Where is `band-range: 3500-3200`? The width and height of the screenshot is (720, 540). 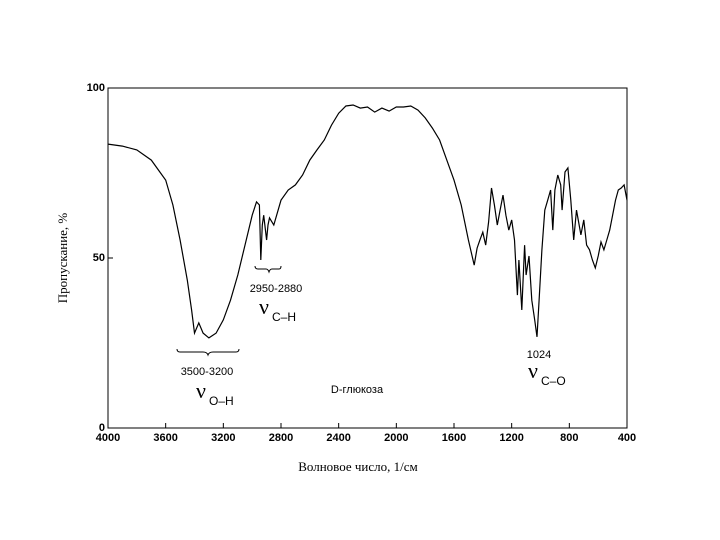
band-range: 3500-3200 is located at coordinates (207, 372).